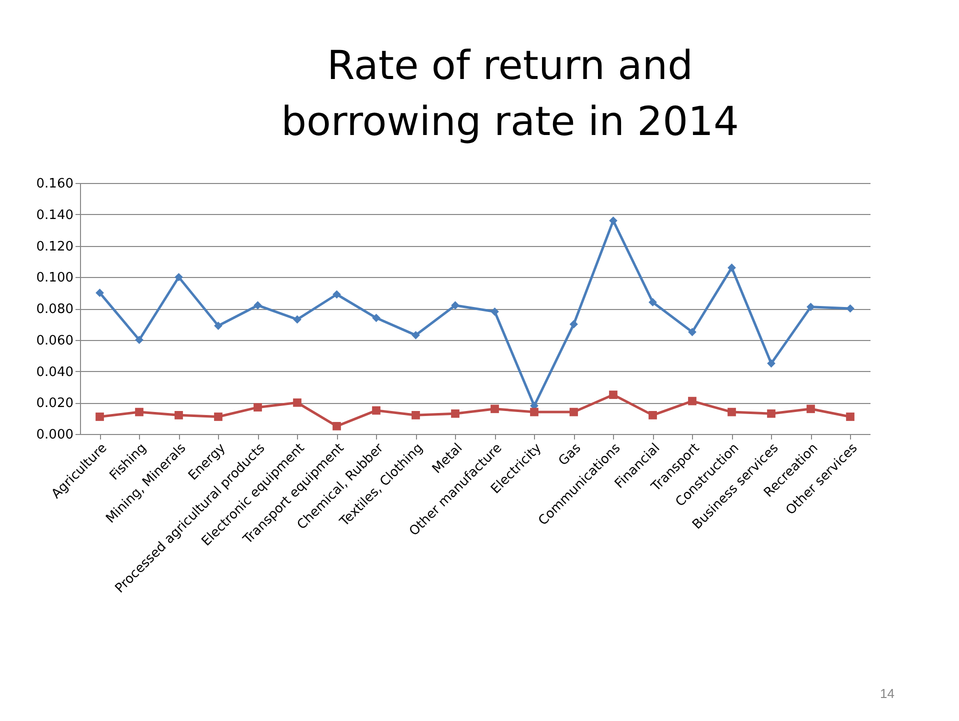 This screenshot has height=721, width=959. I want to click on y-tick-label: 0.140, so click(55, 215).